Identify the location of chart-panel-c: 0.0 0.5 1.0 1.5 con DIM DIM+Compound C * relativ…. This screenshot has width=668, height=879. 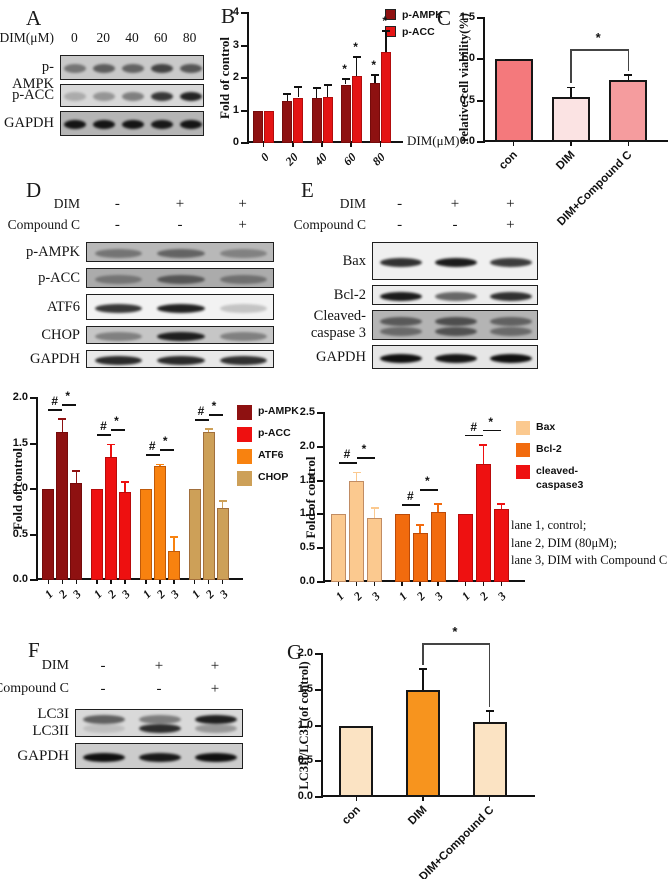
(549, 116).